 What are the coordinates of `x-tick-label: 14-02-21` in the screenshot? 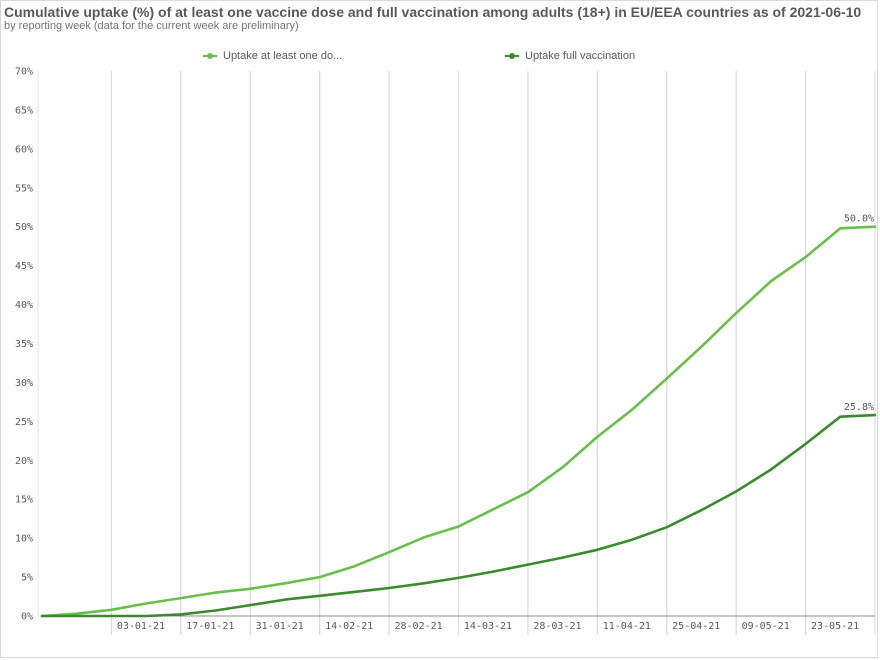 It's located at (349, 626).